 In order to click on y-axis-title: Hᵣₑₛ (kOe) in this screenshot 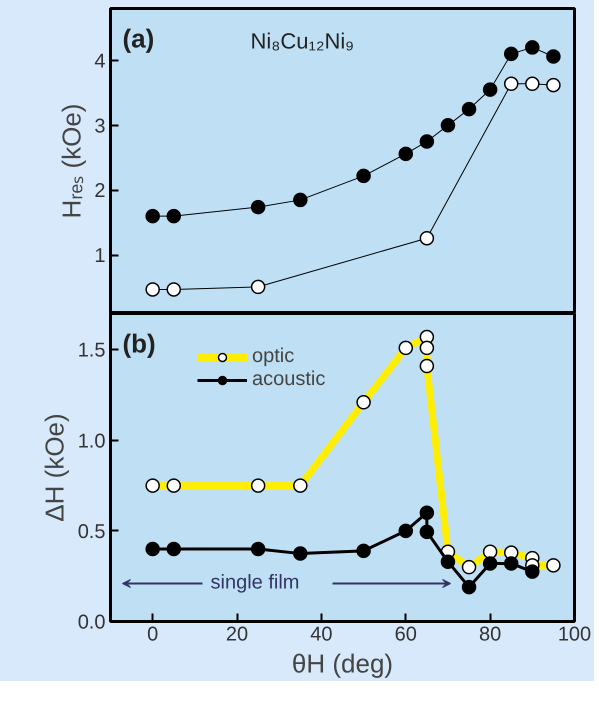, I will do `click(71, 161)`.